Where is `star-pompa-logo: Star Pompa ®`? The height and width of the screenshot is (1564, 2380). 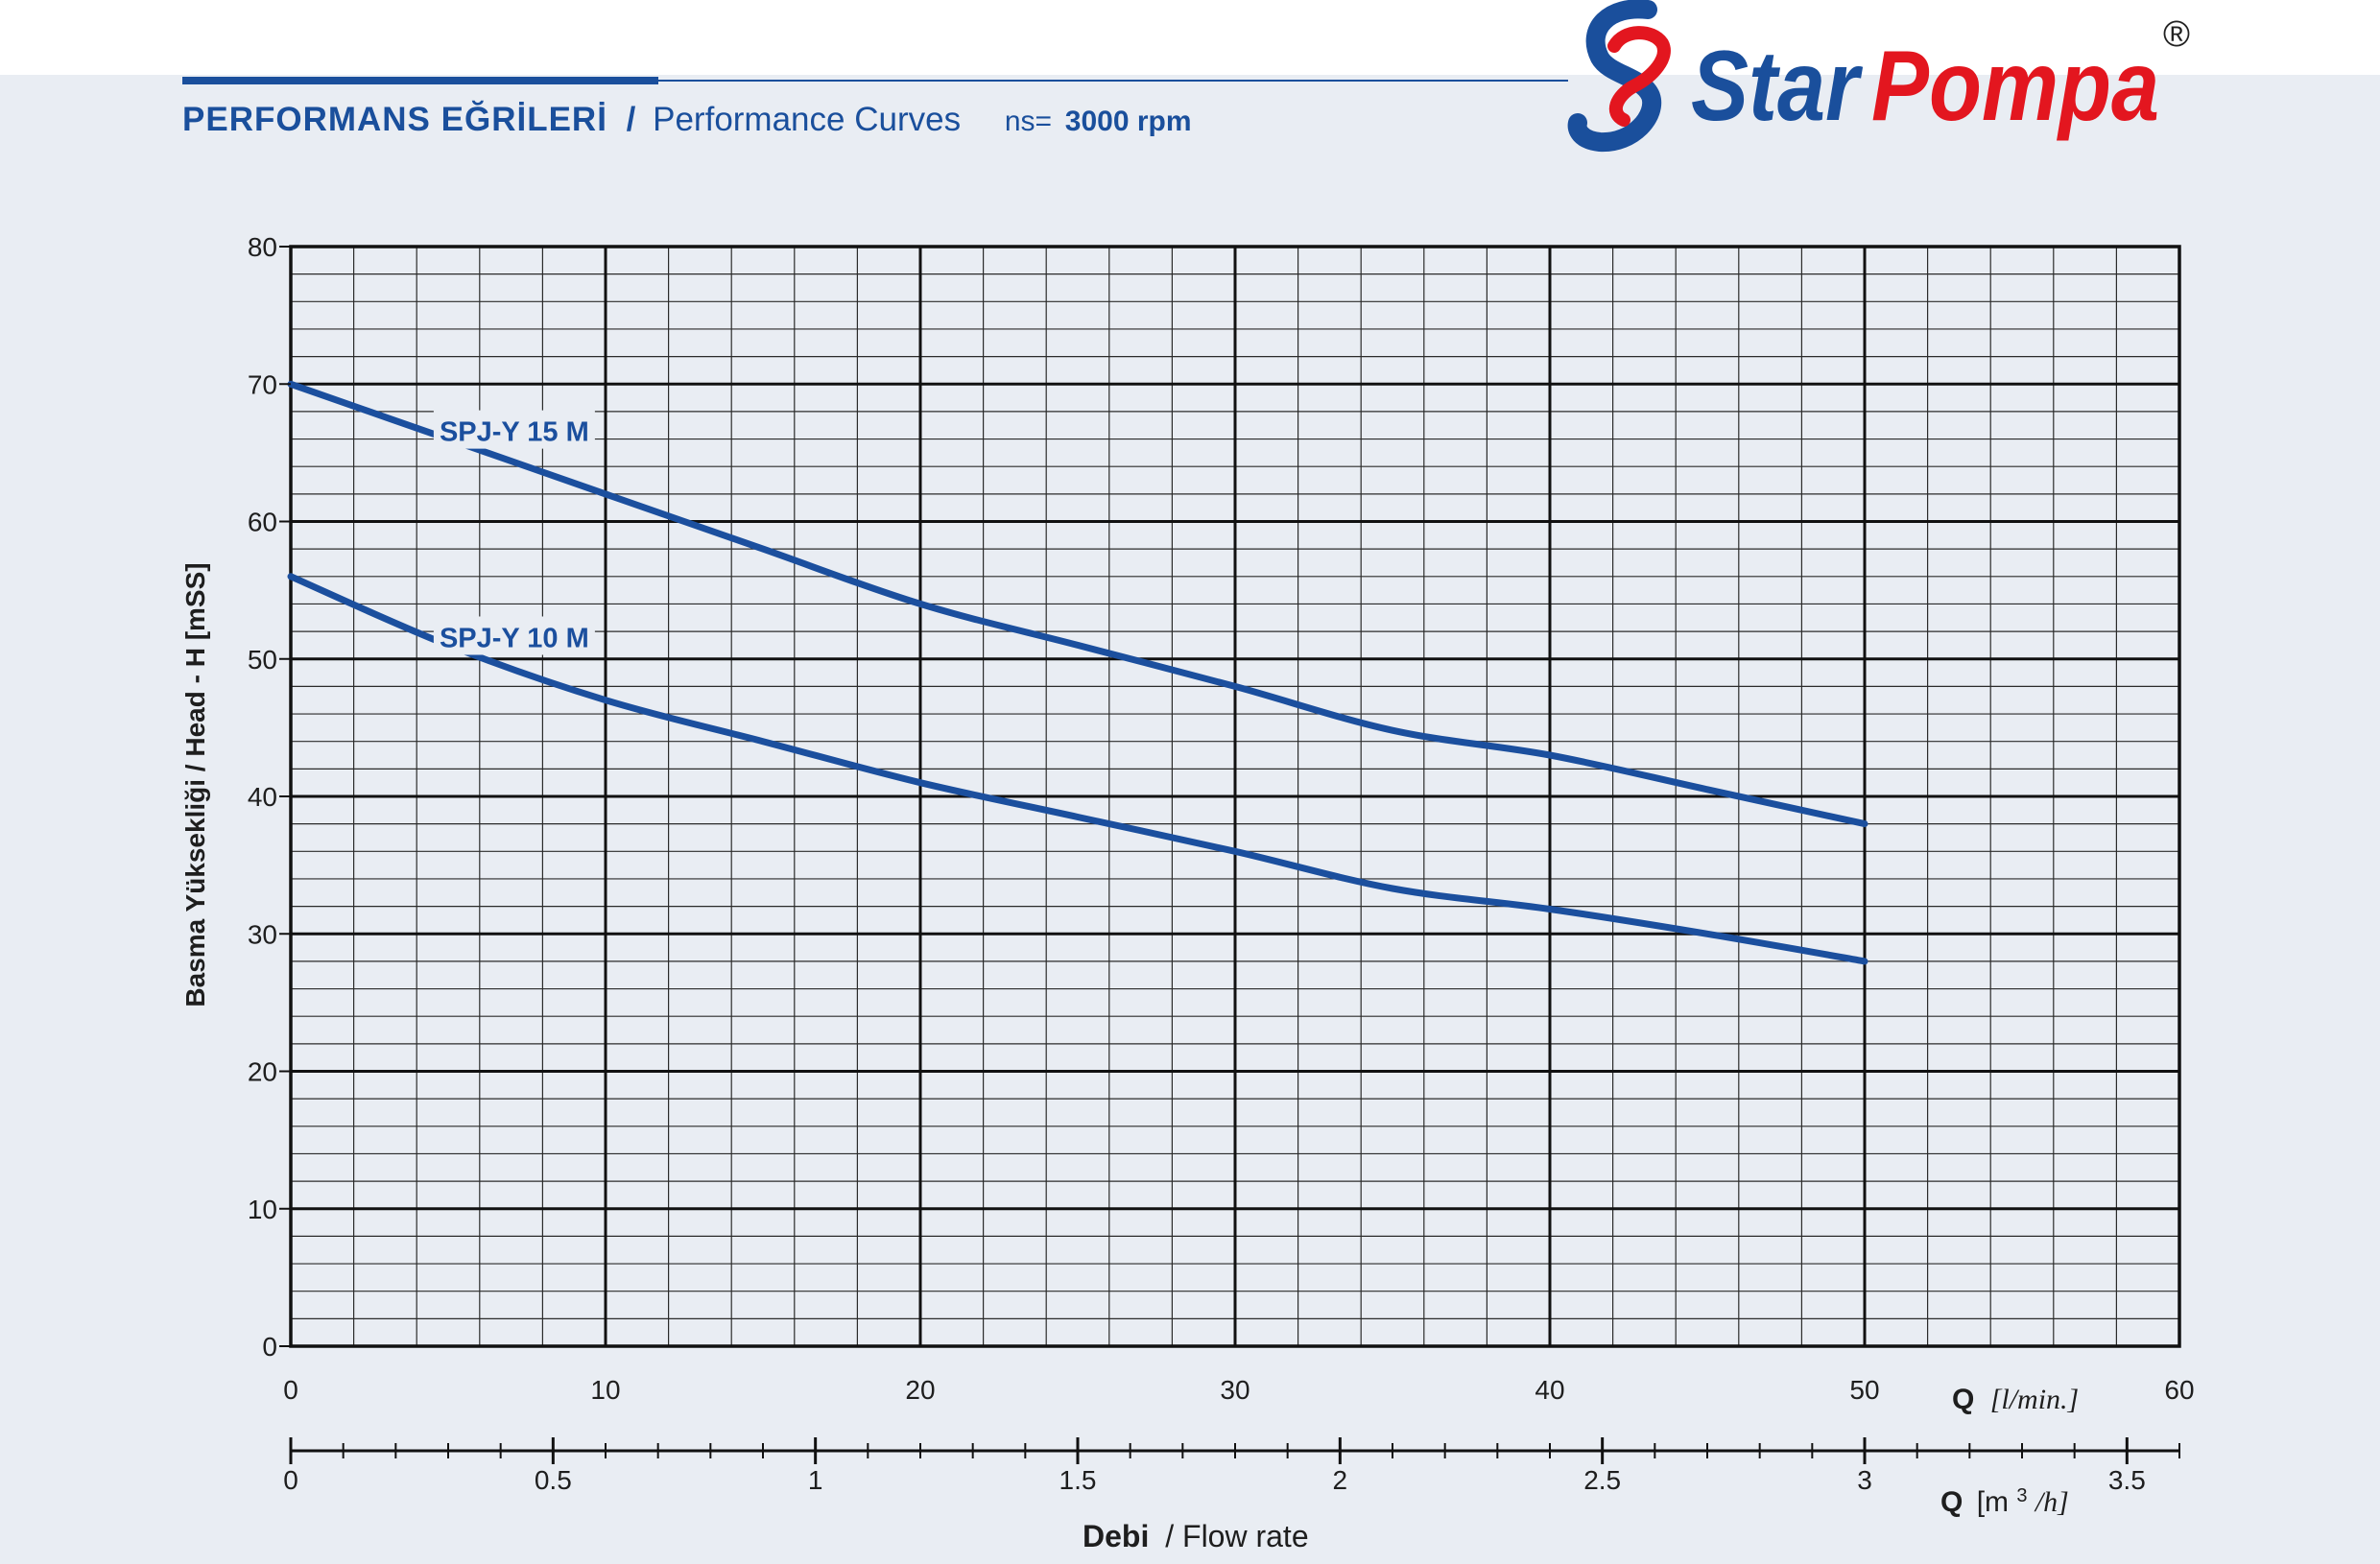
star-pompa-logo: Star Pompa ® is located at coordinates (1879, 76).